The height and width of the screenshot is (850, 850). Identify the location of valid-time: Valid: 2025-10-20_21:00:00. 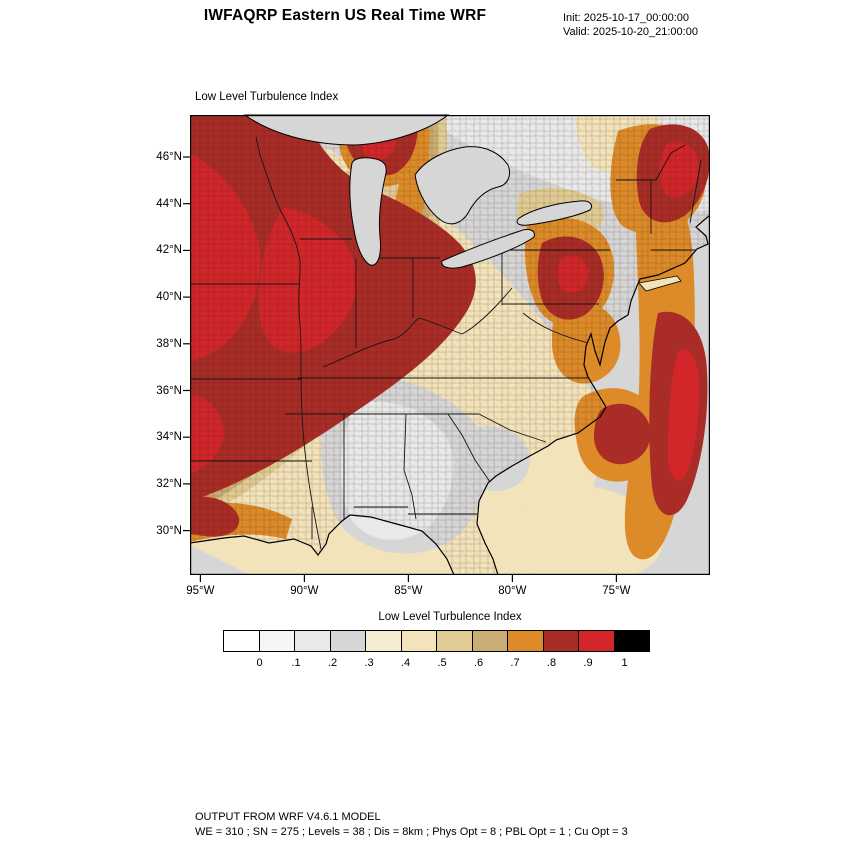
(630, 32).